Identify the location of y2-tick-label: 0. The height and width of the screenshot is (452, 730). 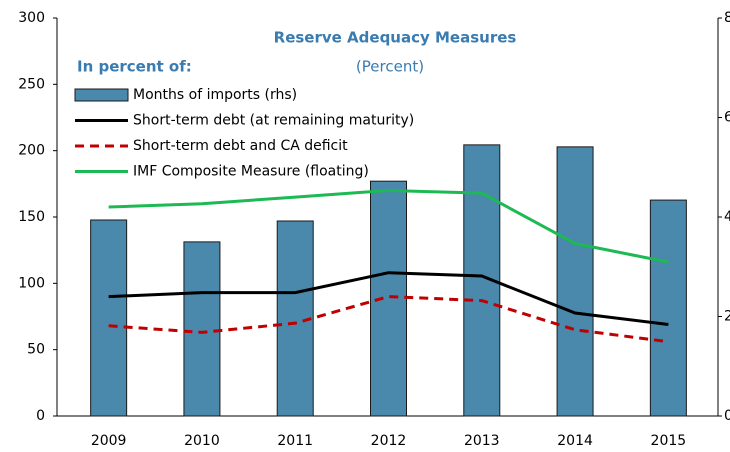
(727, 416).